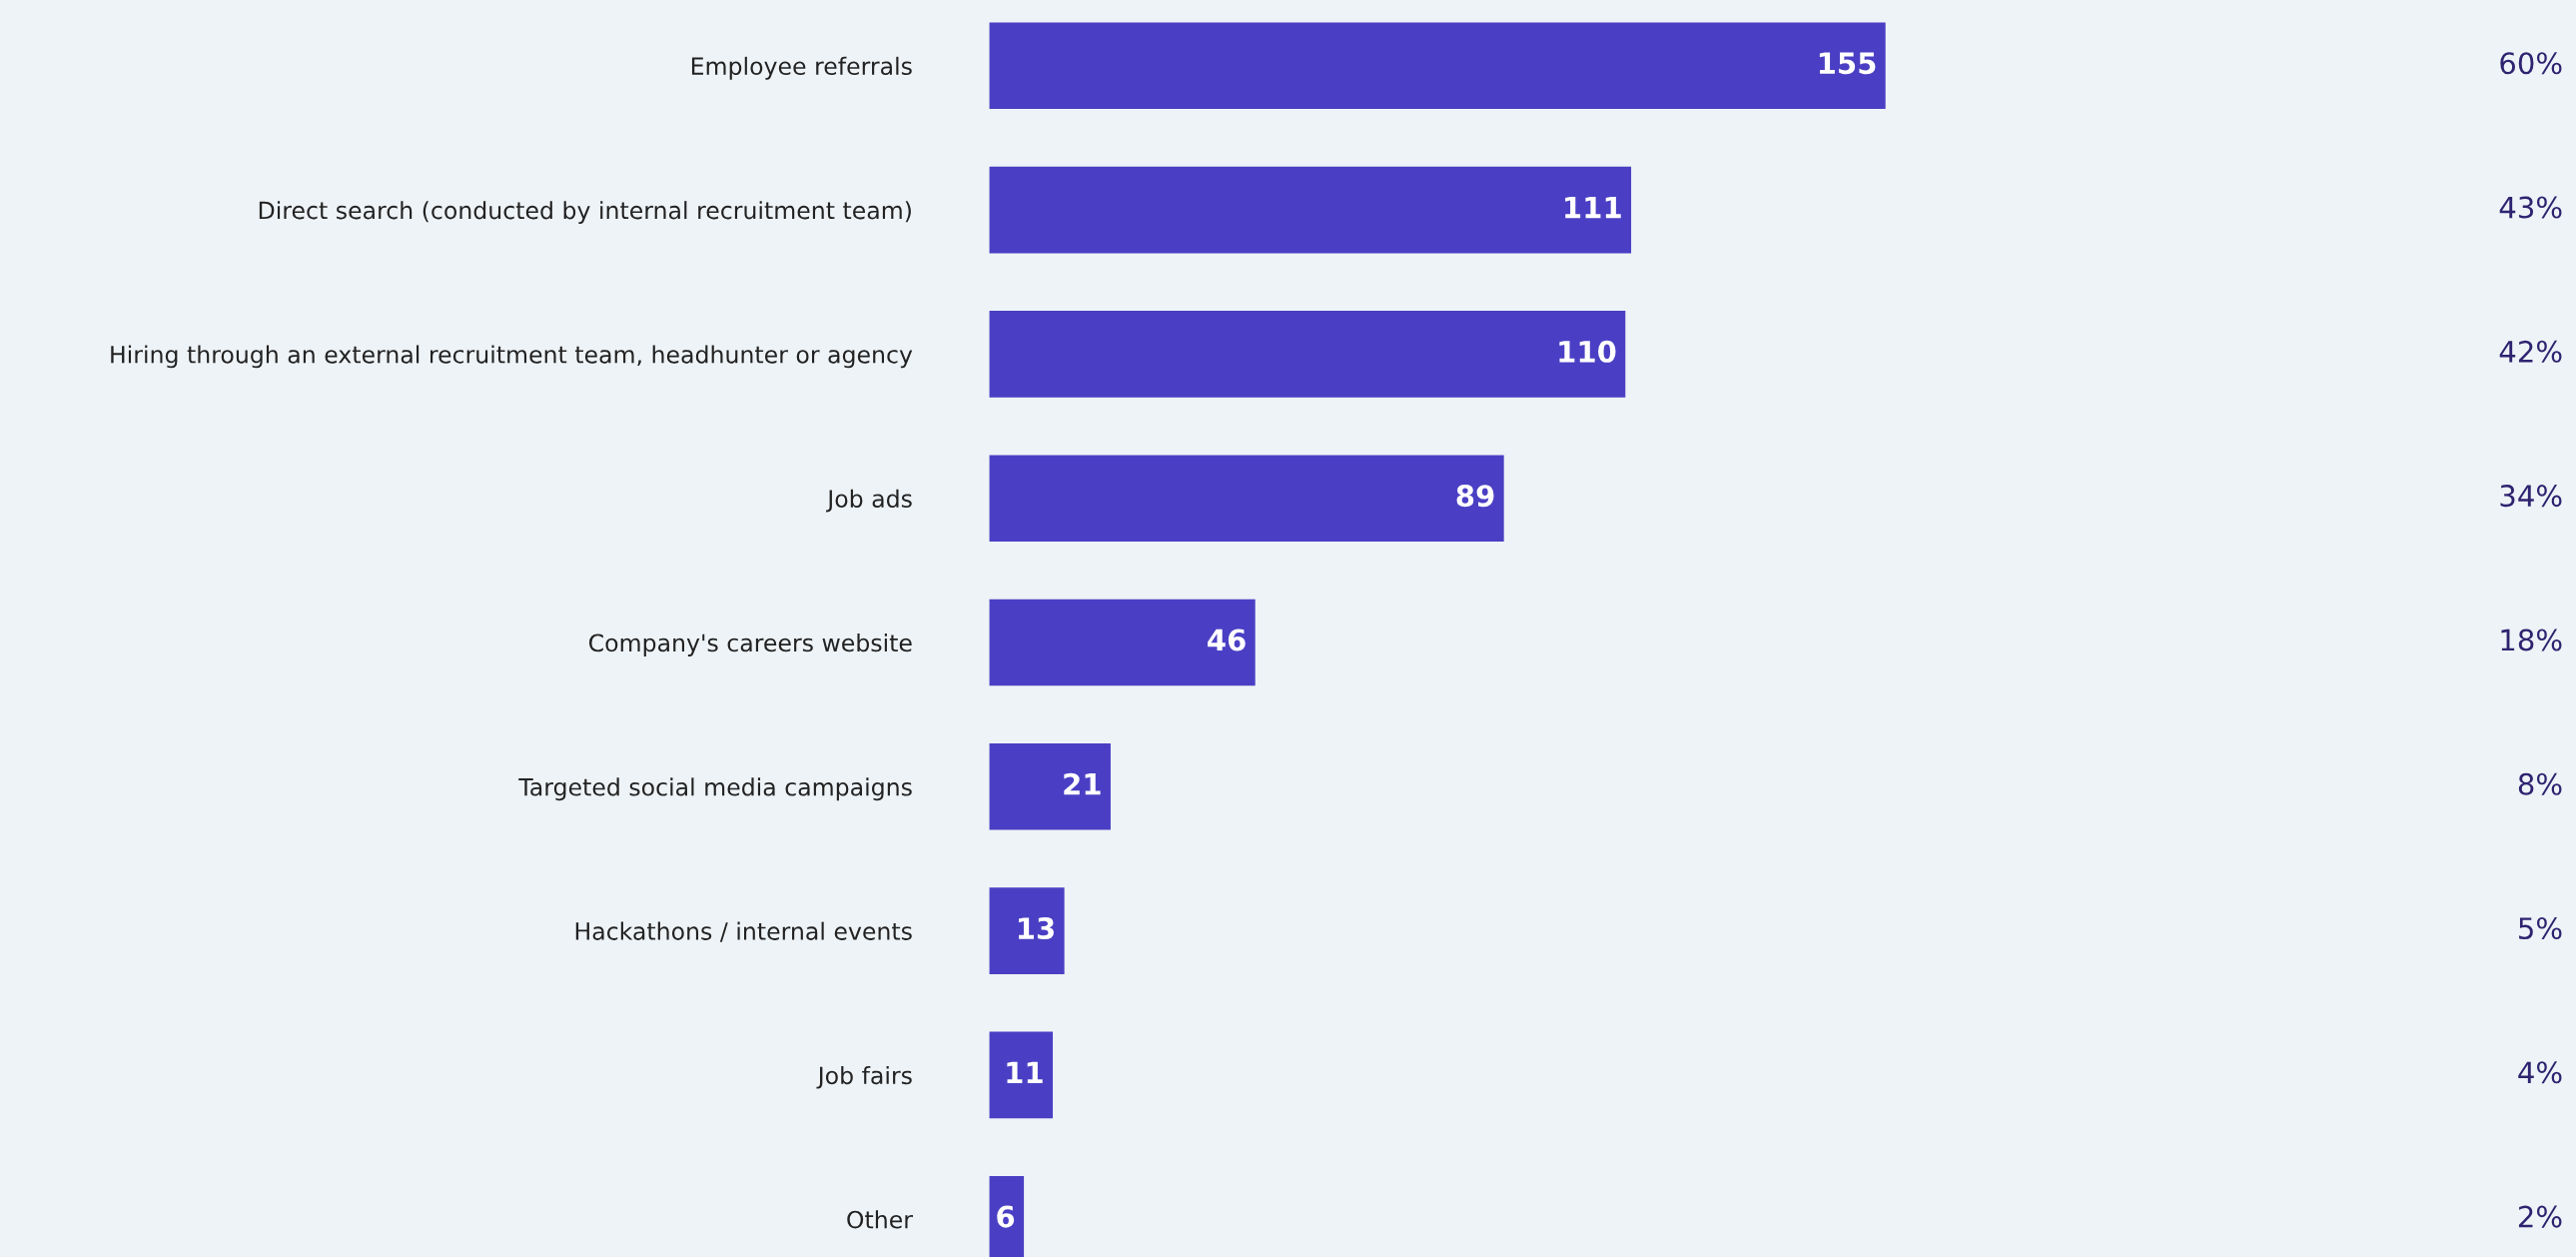 The width and height of the screenshot is (2576, 1257). Describe the element at coordinates (2531, 207) in the screenshot. I see `text: 43%` at that location.